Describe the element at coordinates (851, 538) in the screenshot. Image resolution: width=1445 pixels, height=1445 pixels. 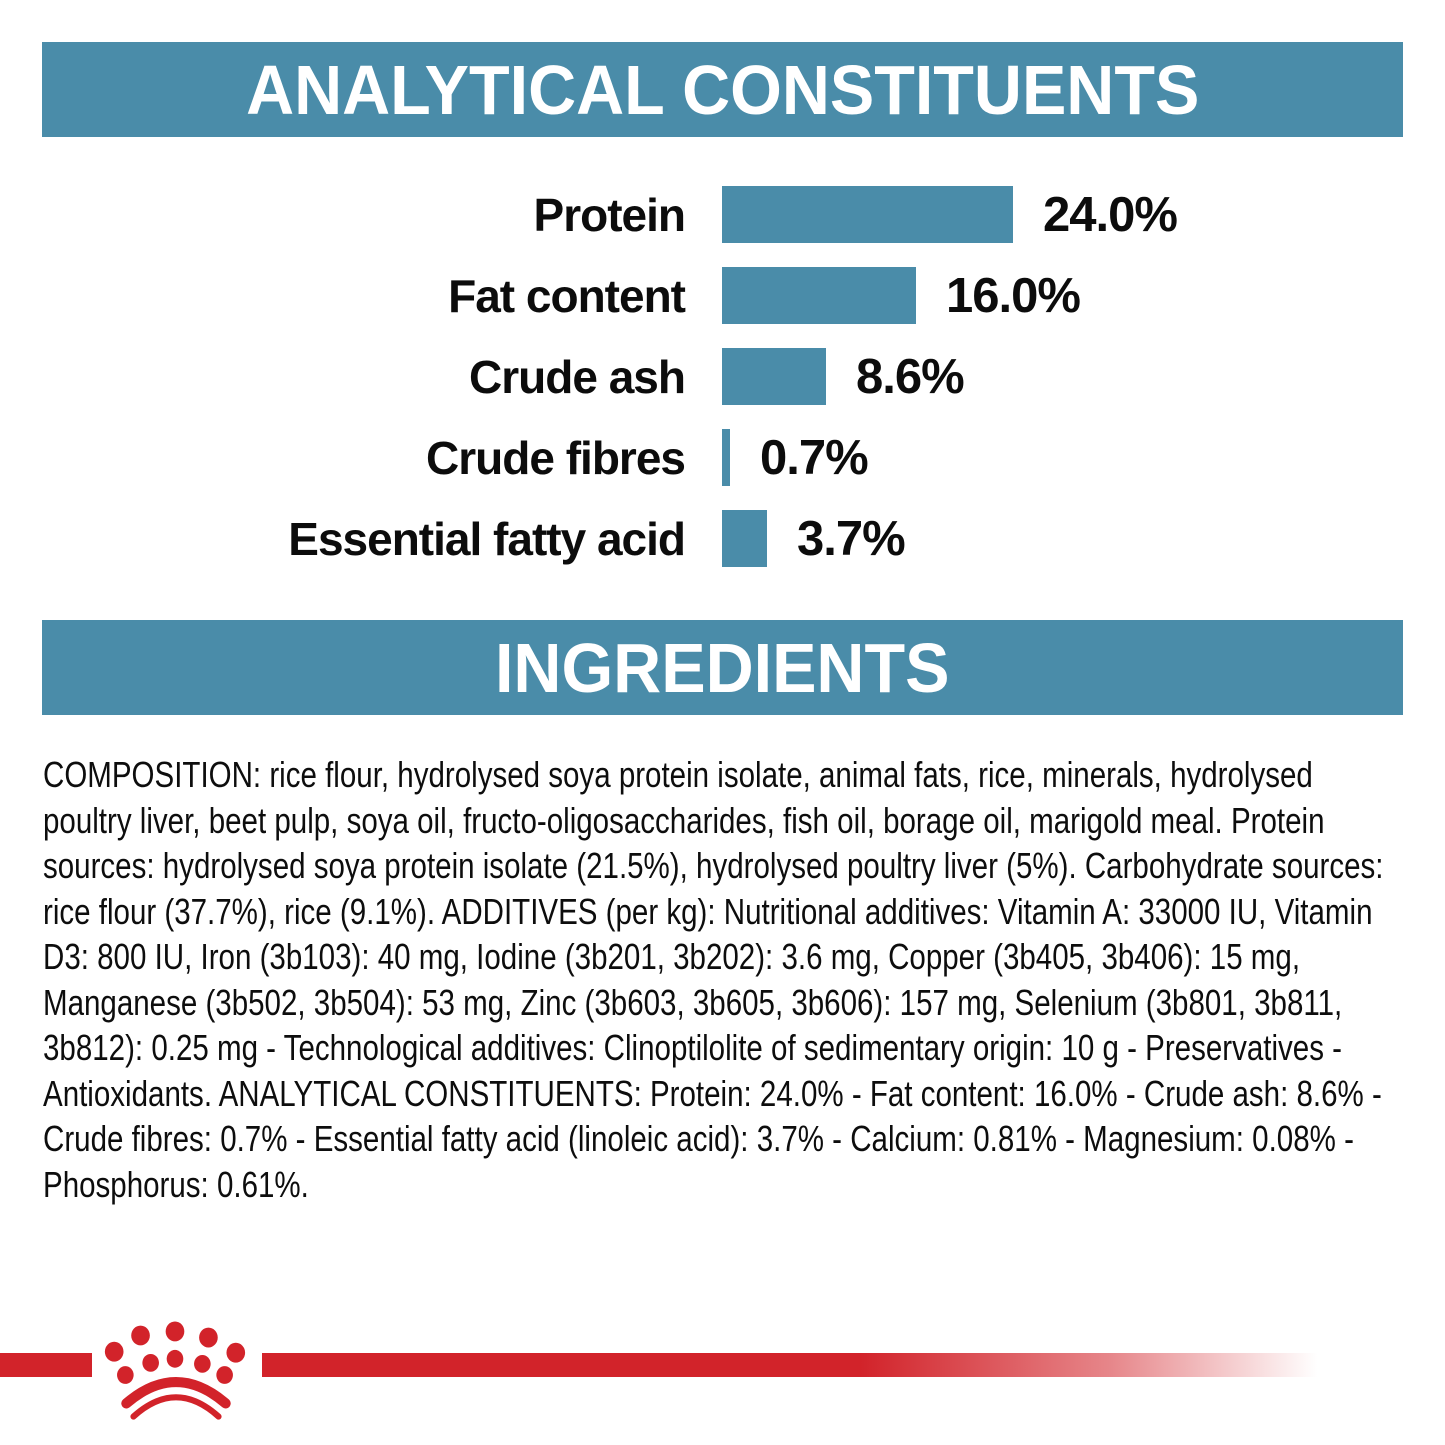
I see `chart-value-label: 3.7%` at that location.